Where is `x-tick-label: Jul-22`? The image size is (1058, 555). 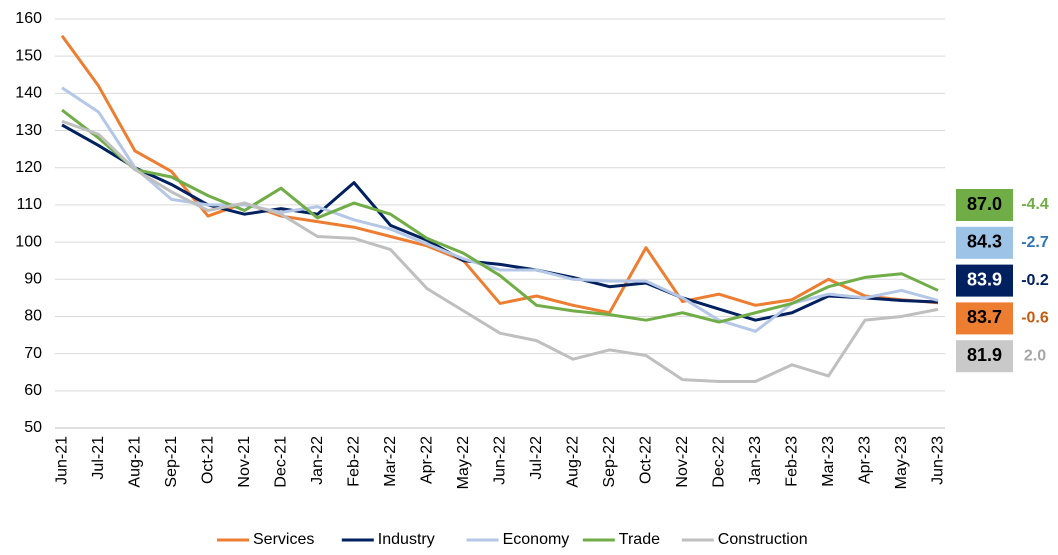 x-tick-label: Jul-22 is located at coordinates (536, 458).